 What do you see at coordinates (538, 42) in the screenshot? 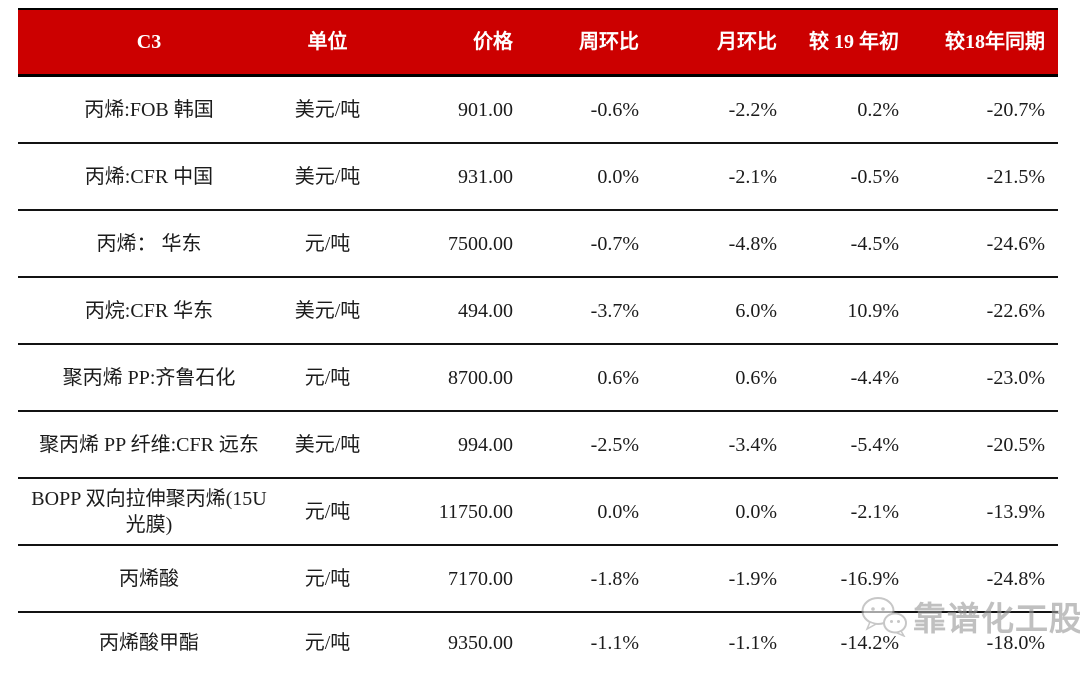
I see `table-header-row: C3 单位 价格 周环比 月环比 较 19 年初 较18年同期` at bounding box center [538, 42].